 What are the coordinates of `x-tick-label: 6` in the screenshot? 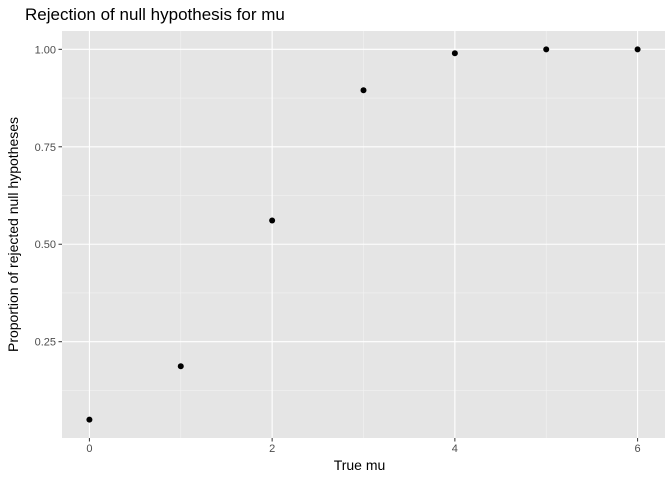 It's located at (638, 449).